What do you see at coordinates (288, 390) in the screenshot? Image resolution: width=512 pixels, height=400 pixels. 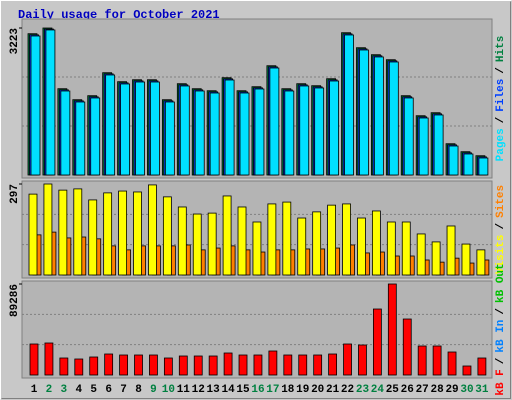 I see `x-tick-label: 18` at bounding box center [288, 390].